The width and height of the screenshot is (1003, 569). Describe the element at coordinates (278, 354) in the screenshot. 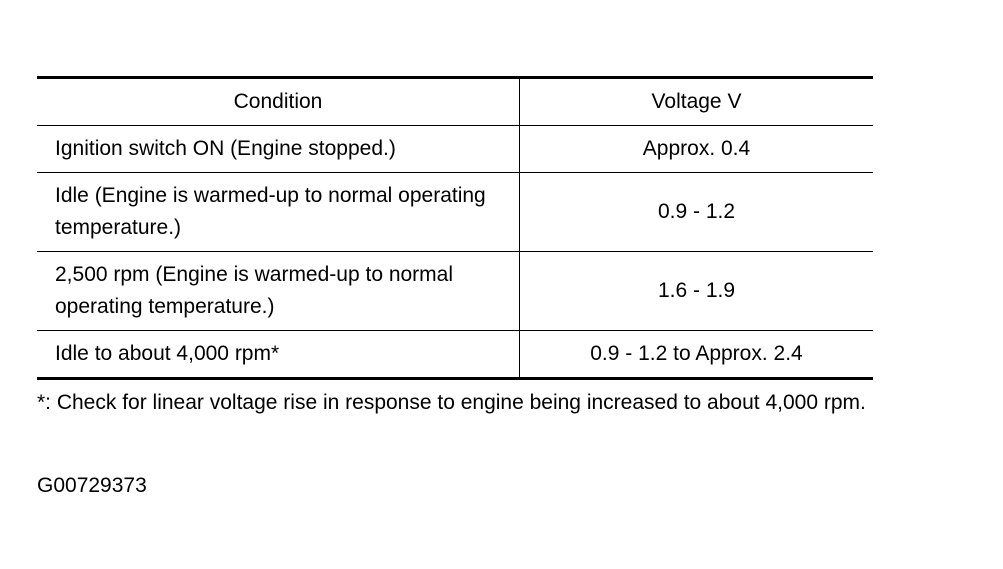

I see `condition-cell: Idle to about 4,000 rpm*` at that location.